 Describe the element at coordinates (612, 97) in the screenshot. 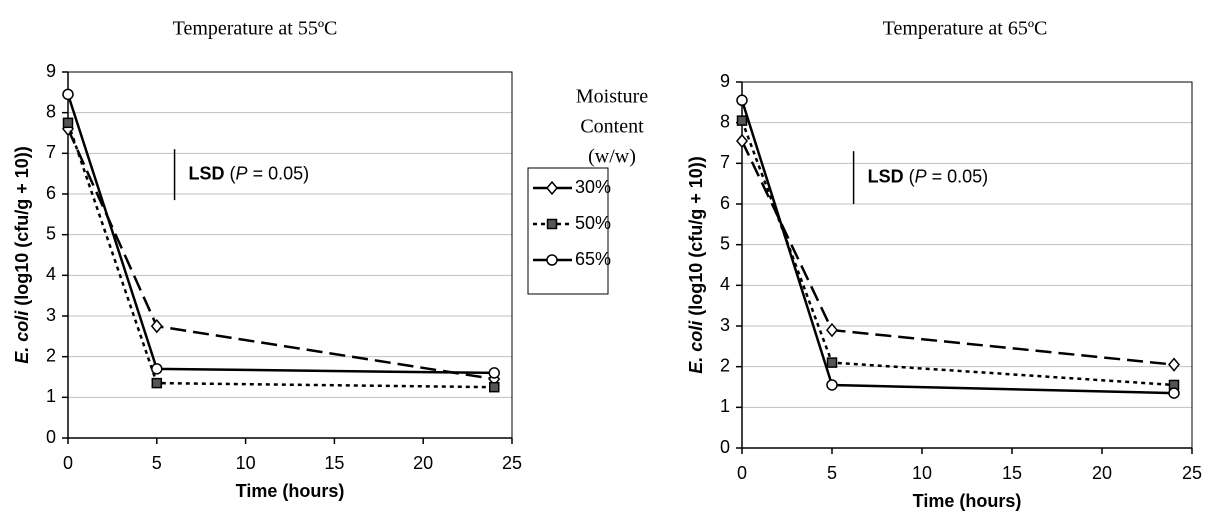

I see `legend-title: Moisture` at that location.